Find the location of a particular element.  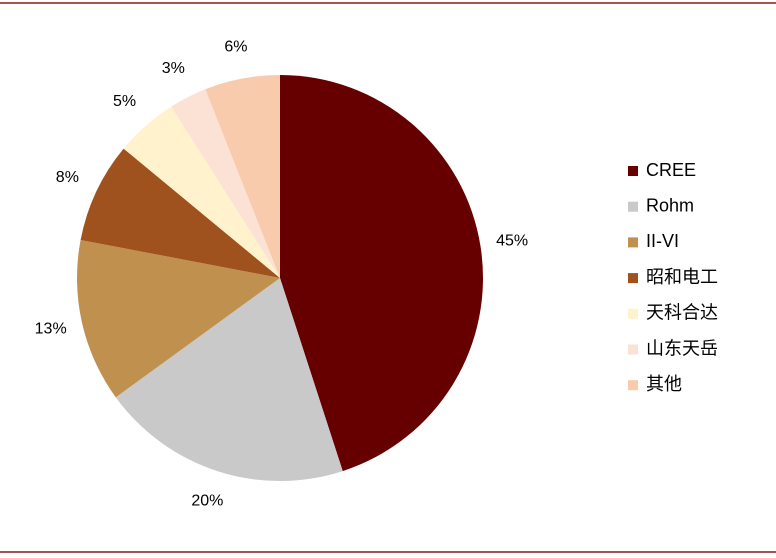

legend-label: 天科合达 is located at coordinates (682, 313).